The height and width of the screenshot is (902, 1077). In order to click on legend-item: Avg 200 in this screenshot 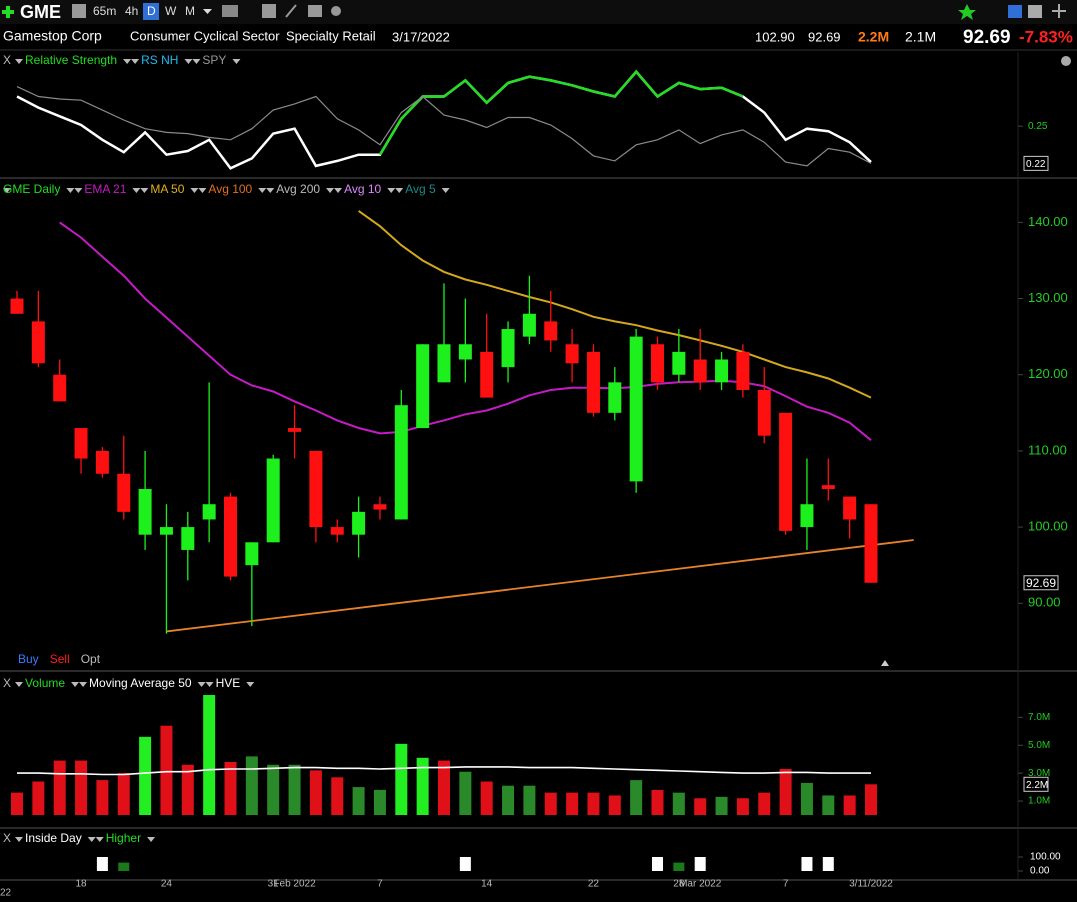, I will do `click(298, 189)`.